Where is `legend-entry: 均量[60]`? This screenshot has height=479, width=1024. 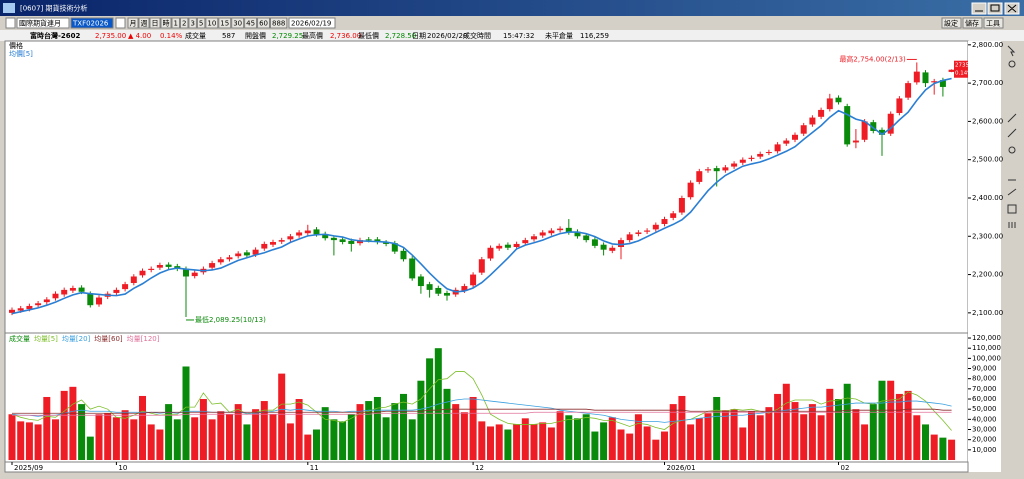
legend-entry: 均量[60] is located at coordinates (108, 338).